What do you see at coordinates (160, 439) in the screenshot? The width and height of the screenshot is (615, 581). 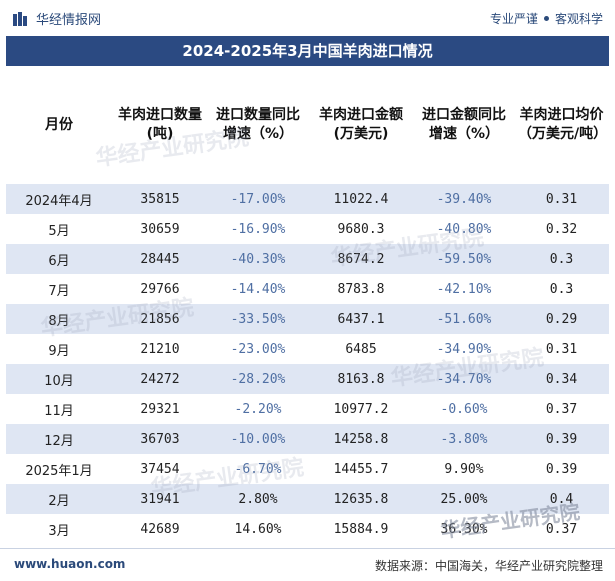 I see `value-cell: 36703` at bounding box center [160, 439].